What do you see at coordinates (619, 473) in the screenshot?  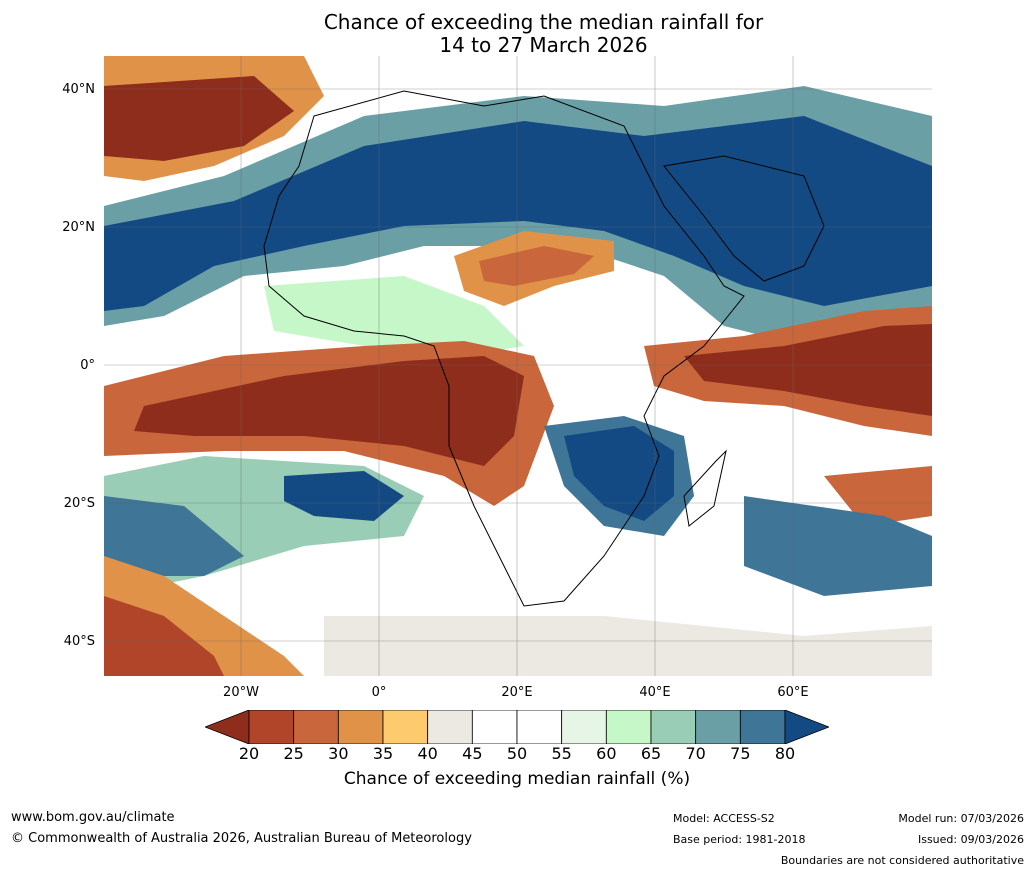 I see `region-very-wet-southern-africa` at bounding box center [619, 473].